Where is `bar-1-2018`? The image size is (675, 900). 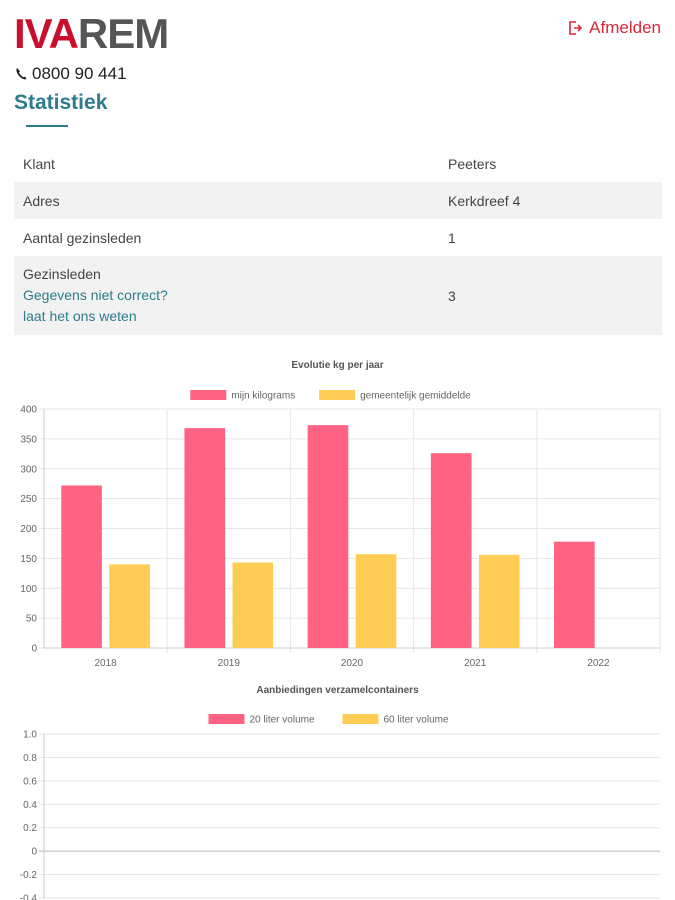 bar-1-2018 is located at coordinates (81, 566).